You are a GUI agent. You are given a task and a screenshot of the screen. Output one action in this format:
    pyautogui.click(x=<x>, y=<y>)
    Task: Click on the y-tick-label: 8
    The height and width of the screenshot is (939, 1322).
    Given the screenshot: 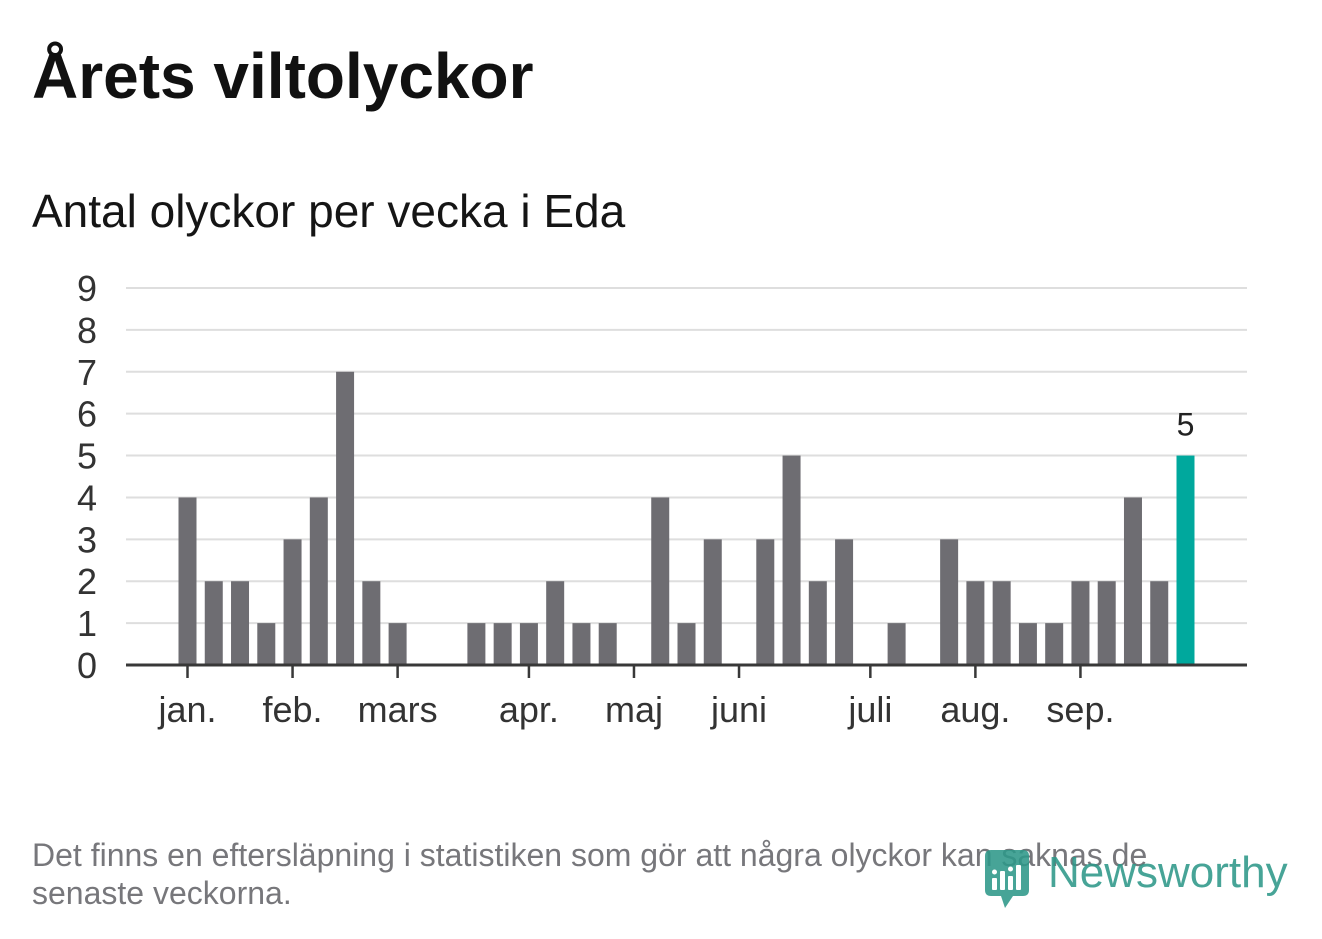 What is the action you would take?
    pyautogui.click(x=87, y=330)
    